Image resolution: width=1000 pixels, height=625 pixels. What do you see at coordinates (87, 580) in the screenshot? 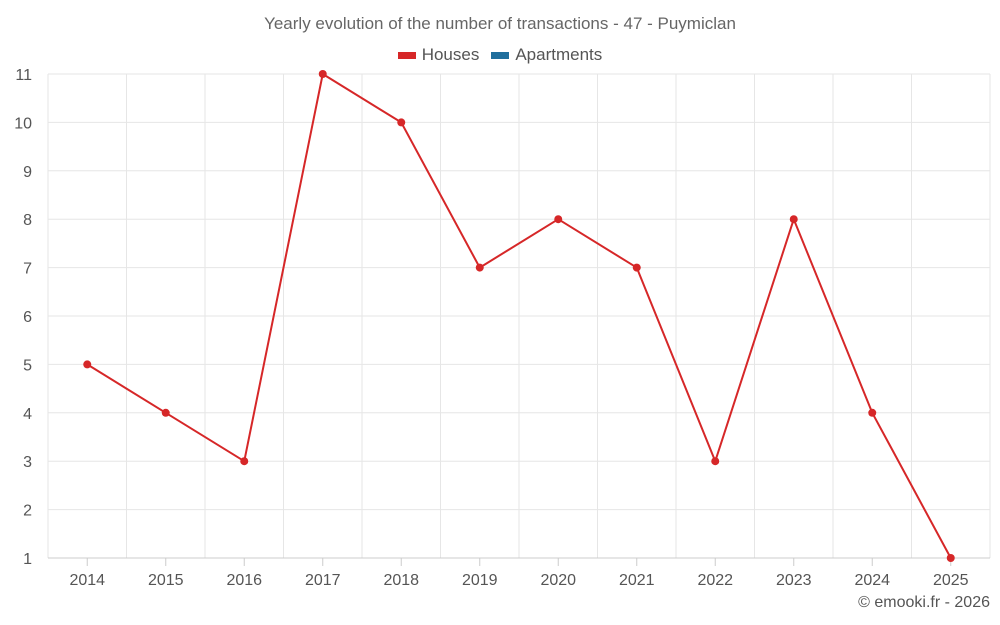
I see `x-tick-label: 2014` at bounding box center [87, 580].